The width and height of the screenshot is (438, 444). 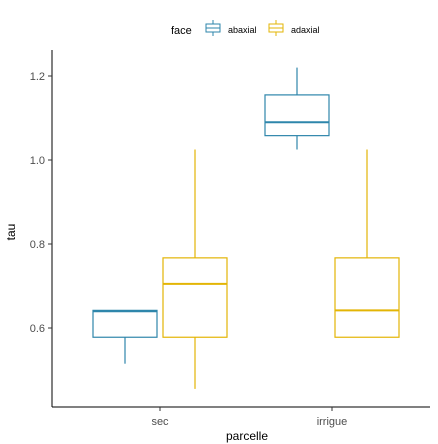 What do you see at coordinates (11, 232) in the screenshot?
I see `y-axis-title: tau` at bounding box center [11, 232].